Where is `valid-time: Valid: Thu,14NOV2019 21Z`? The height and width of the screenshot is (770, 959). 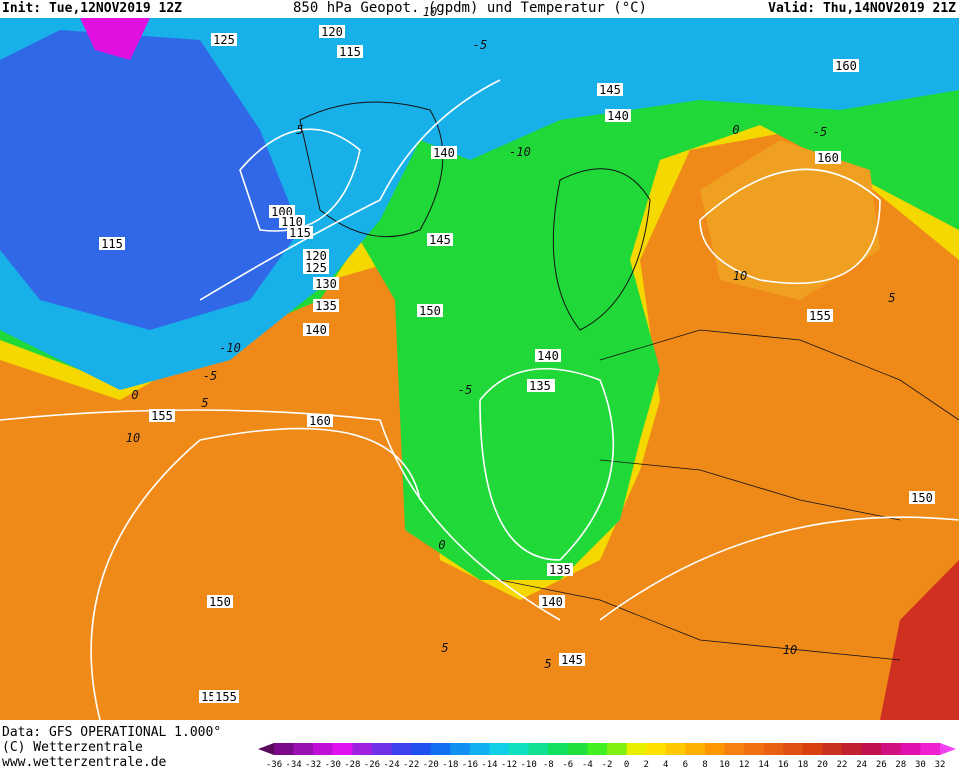
valid-time: Valid: Thu,14NOV2019 21Z is located at coordinates (862, 8).